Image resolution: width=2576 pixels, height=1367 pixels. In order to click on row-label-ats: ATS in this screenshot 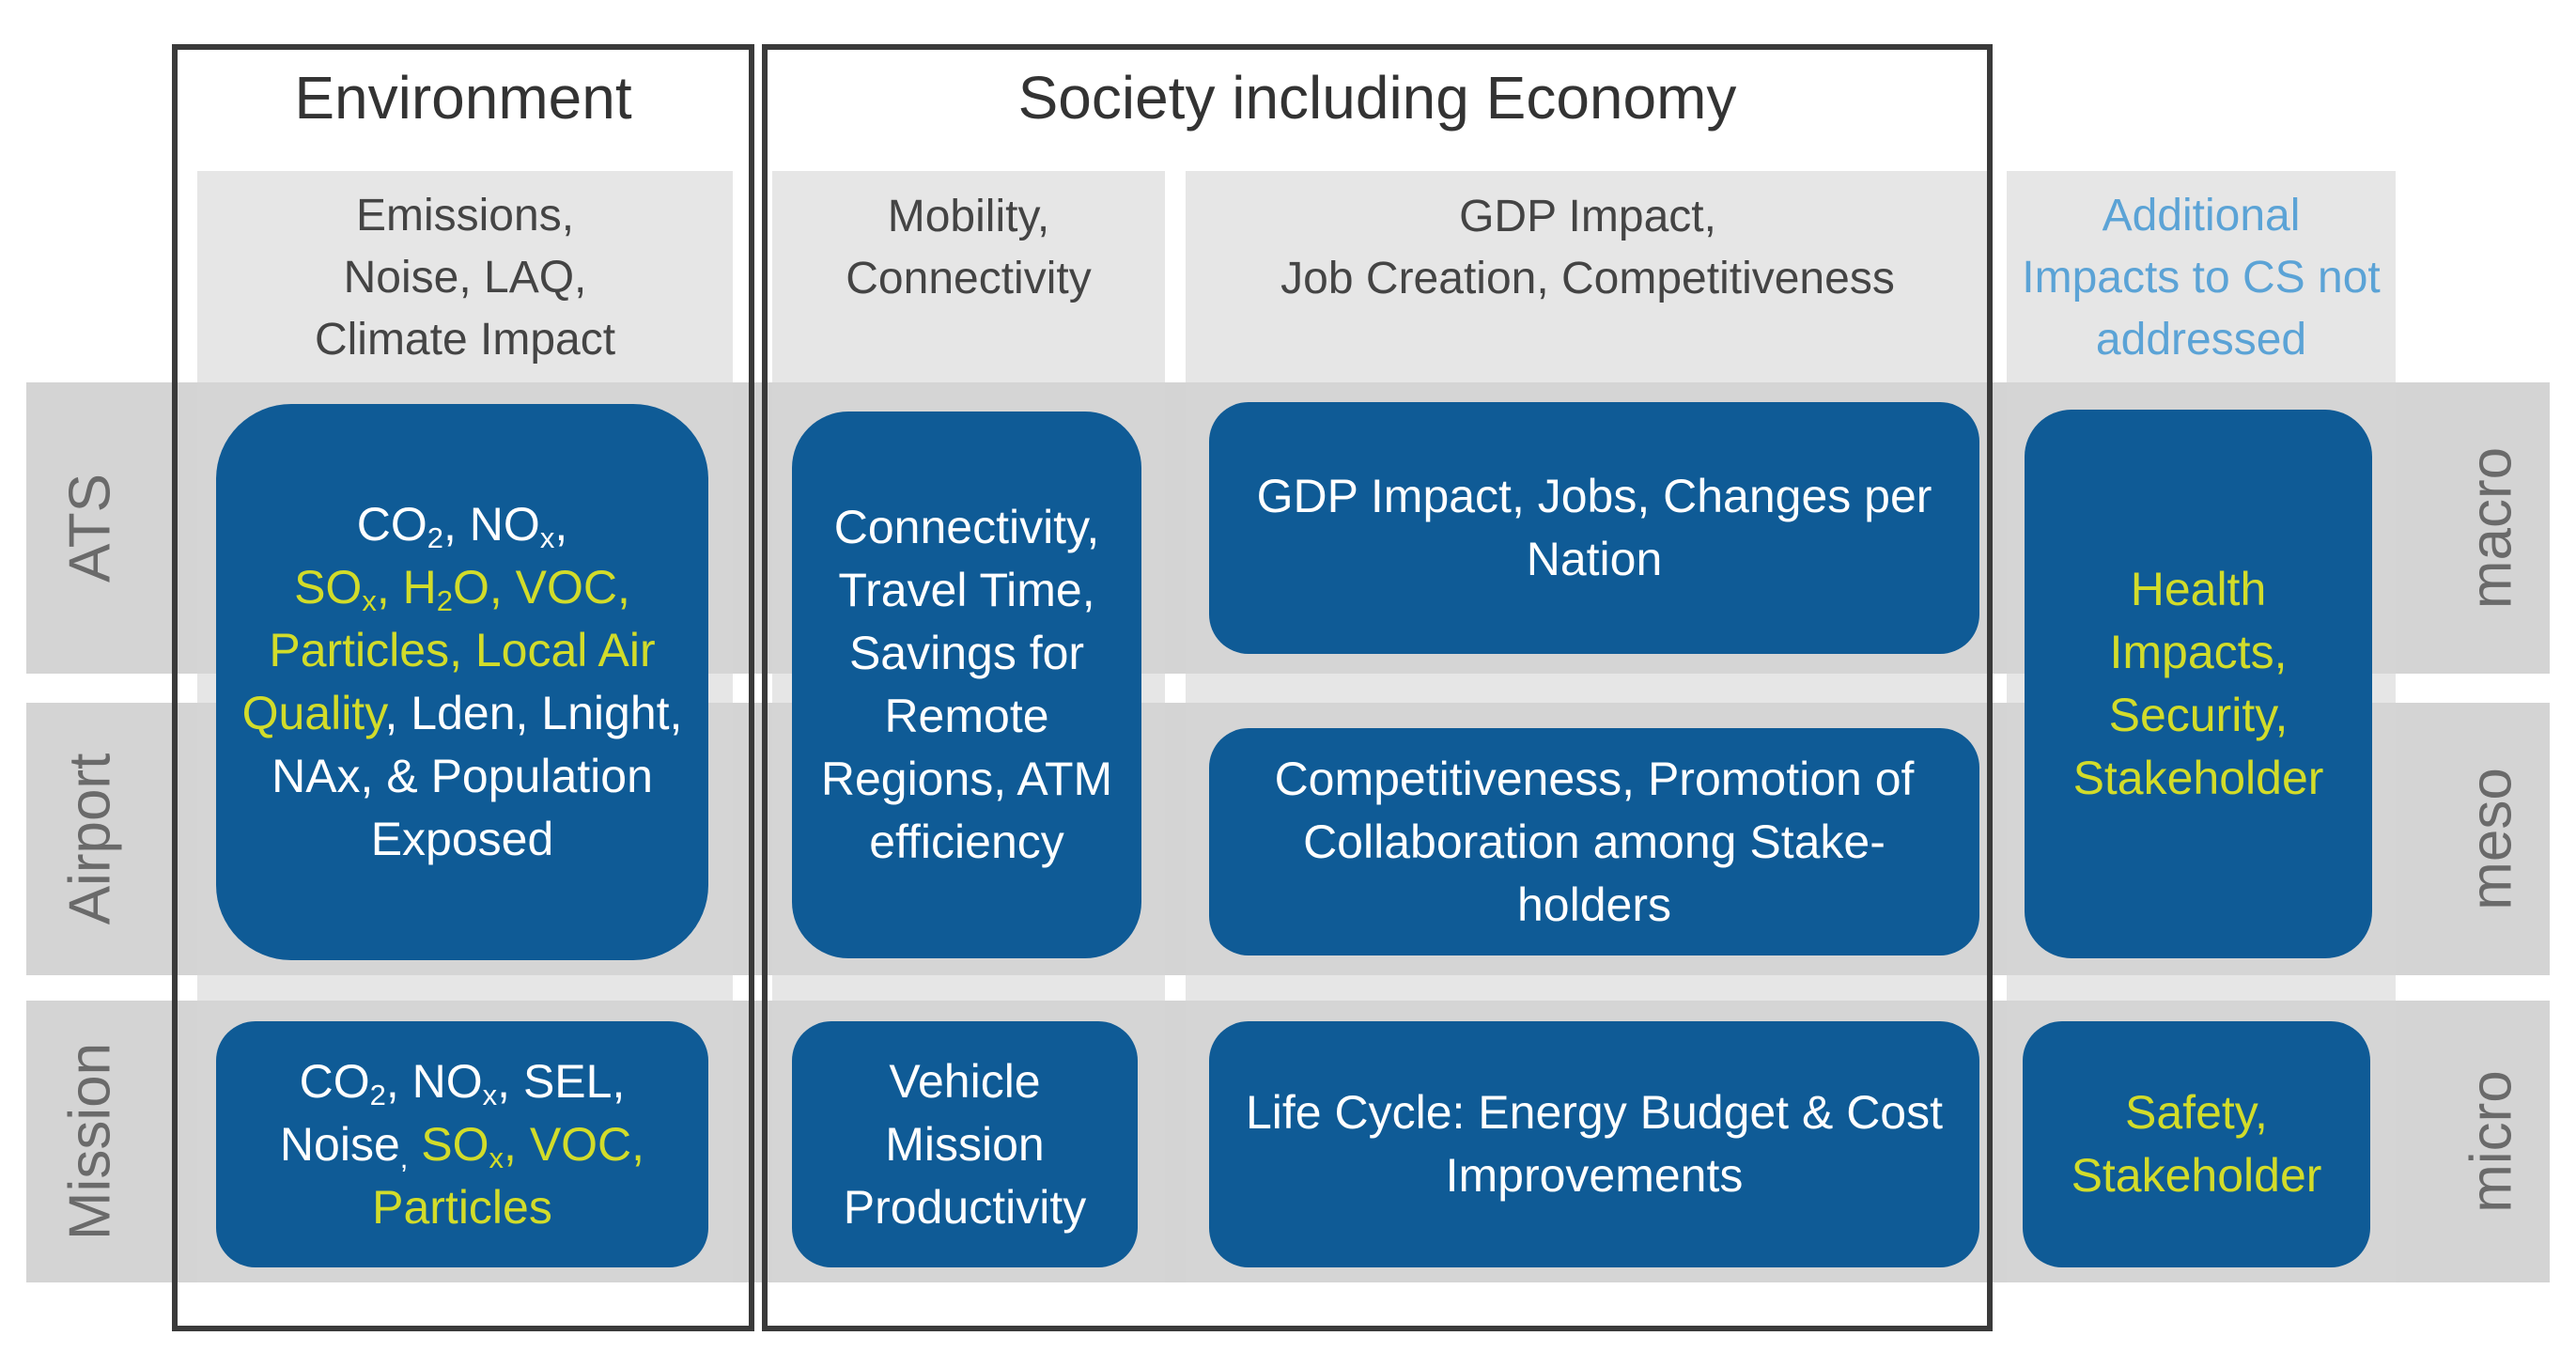, I will do `click(90, 528)`.